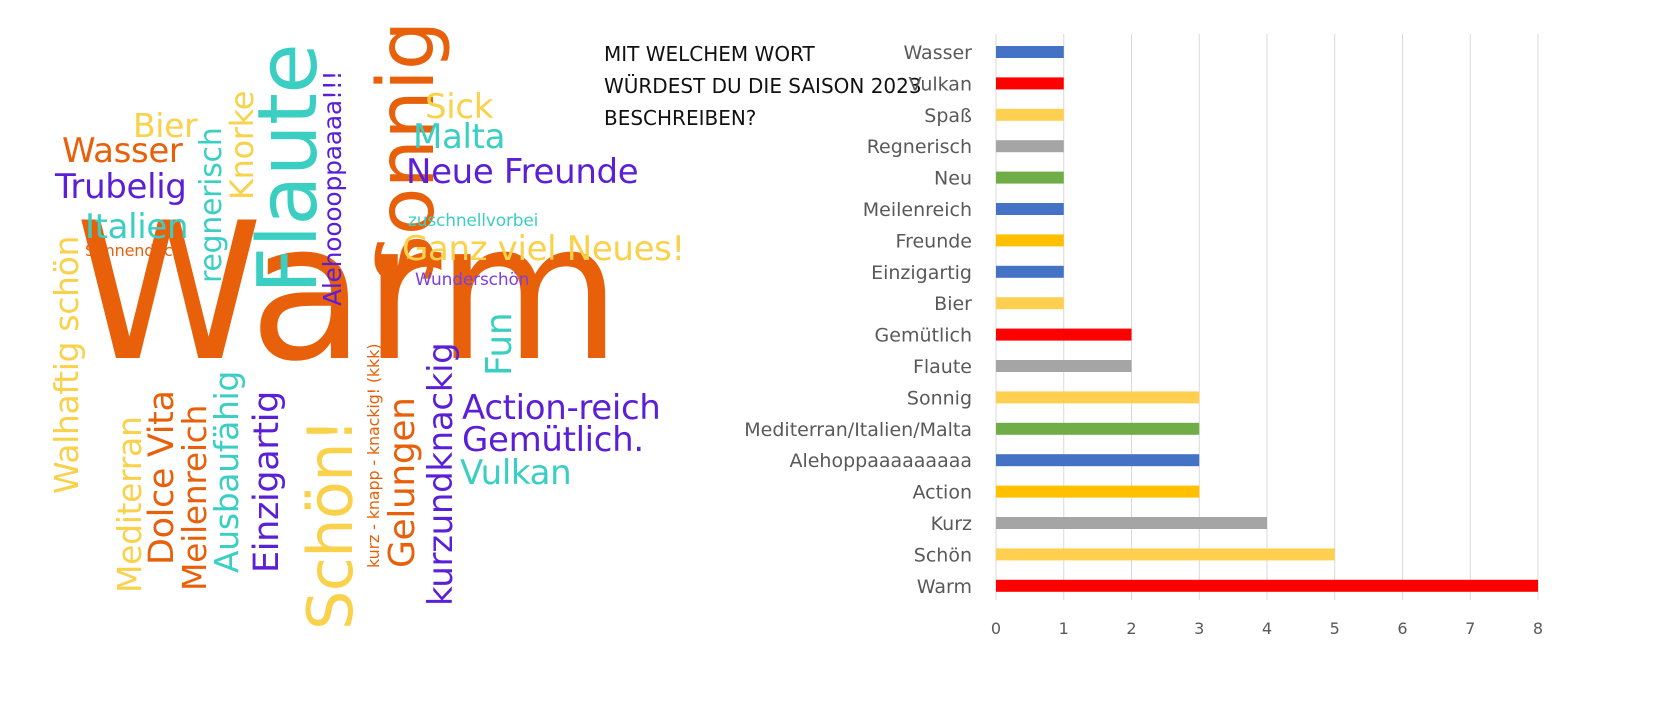 Image resolution: width=1674 pixels, height=720 pixels. What do you see at coordinates (1199, 628) in the screenshot?
I see `x-tick-label: 3` at bounding box center [1199, 628].